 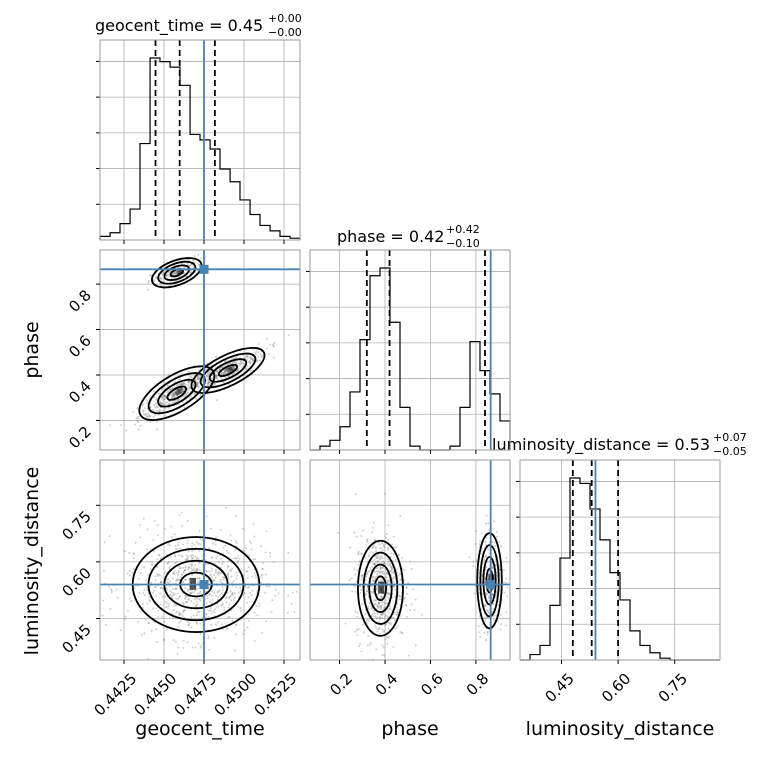 What do you see at coordinates (408, 351) in the screenshot?
I see `panel-phase-phase` at bounding box center [408, 351].